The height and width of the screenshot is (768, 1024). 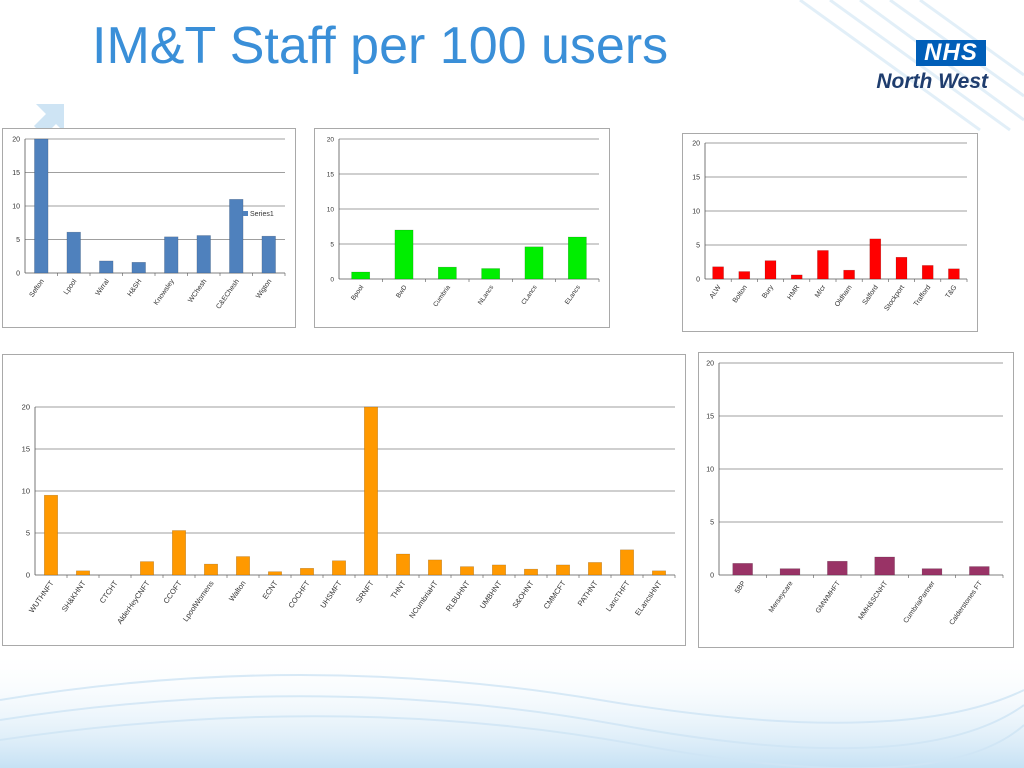 What do you see at coordinates (923, 68) in the screenshot?
I see `nhs-logo: NHS North West` at bounding box center [923, 68].